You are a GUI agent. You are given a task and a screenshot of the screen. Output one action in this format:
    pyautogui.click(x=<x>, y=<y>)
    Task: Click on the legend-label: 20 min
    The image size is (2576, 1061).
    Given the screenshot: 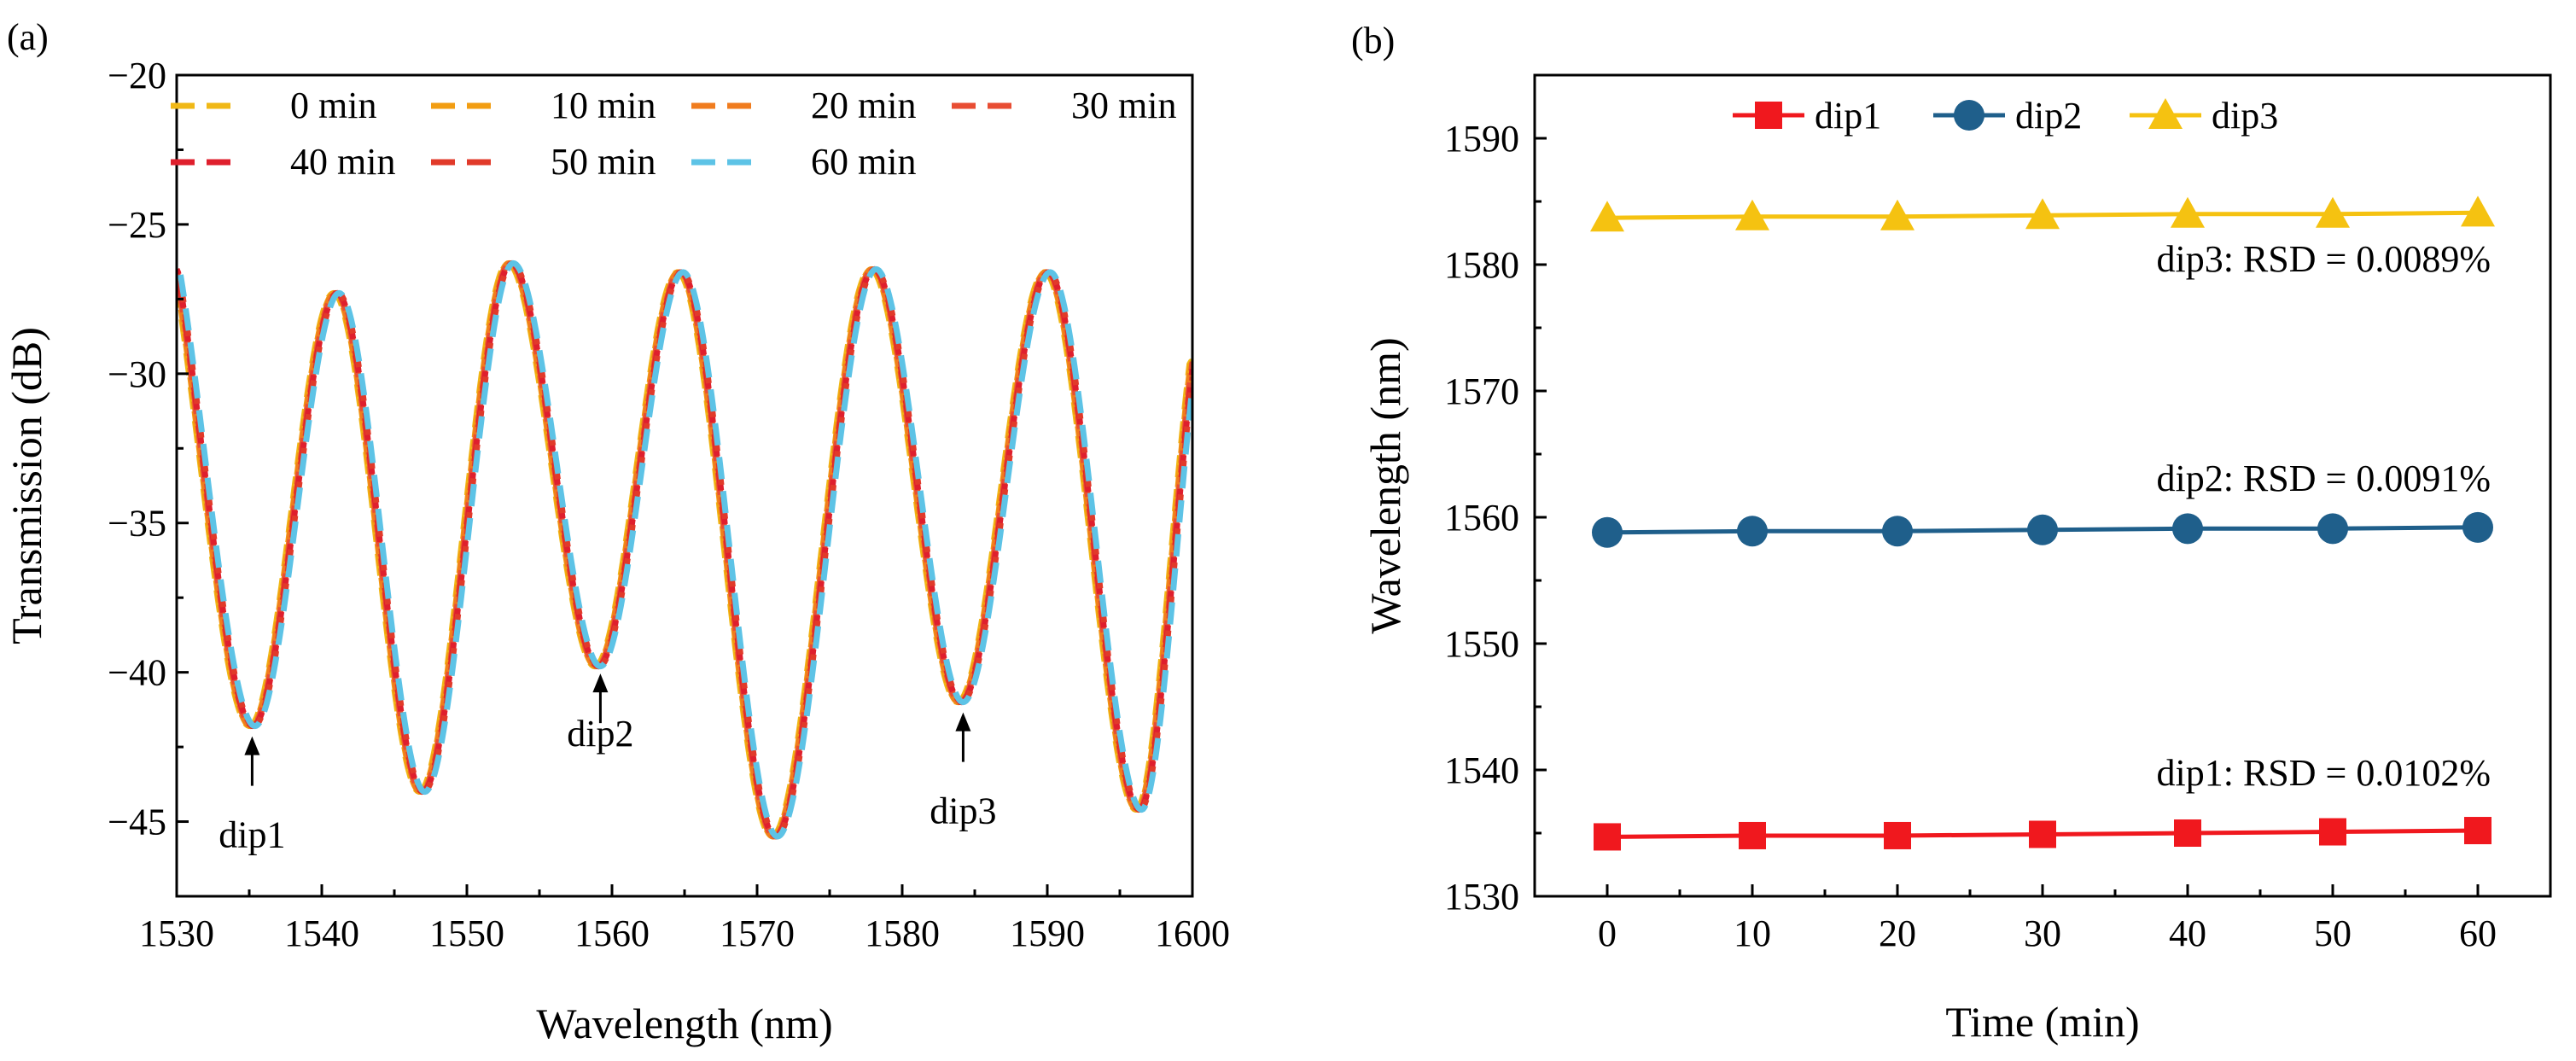 What is the action you would take?
    pyautogui.click(x=863, y=105)
    